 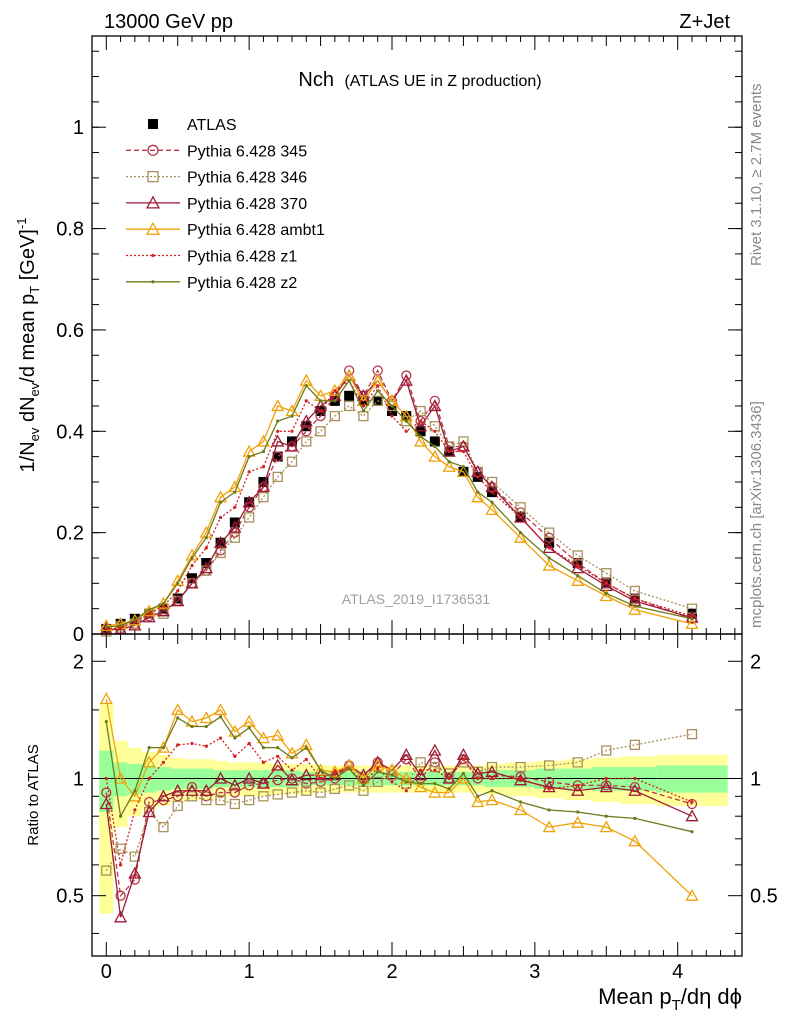 What do you see at coordinates (247, 204) in the screenshot?
I see `legend-label: Pythia 6.428 370` at bounding box center [247, 204].